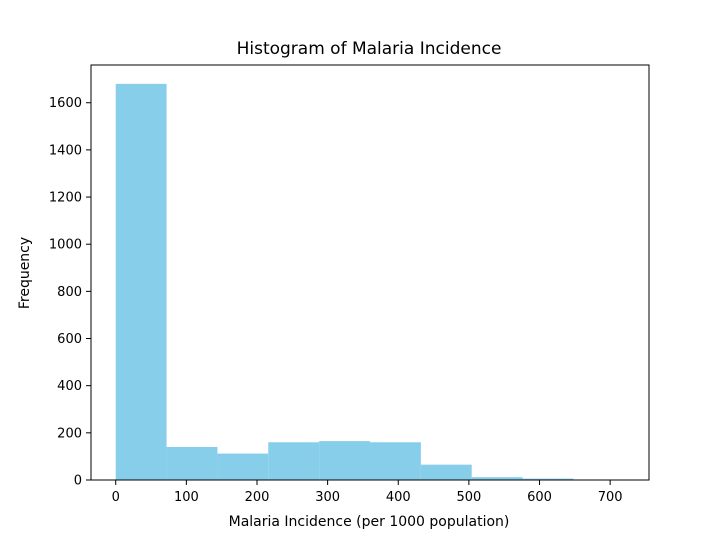  What do you see at coordinates (65, 198) in the screenshot?
I see `y-tick-label: 1200` at bounding box center [65, 198].